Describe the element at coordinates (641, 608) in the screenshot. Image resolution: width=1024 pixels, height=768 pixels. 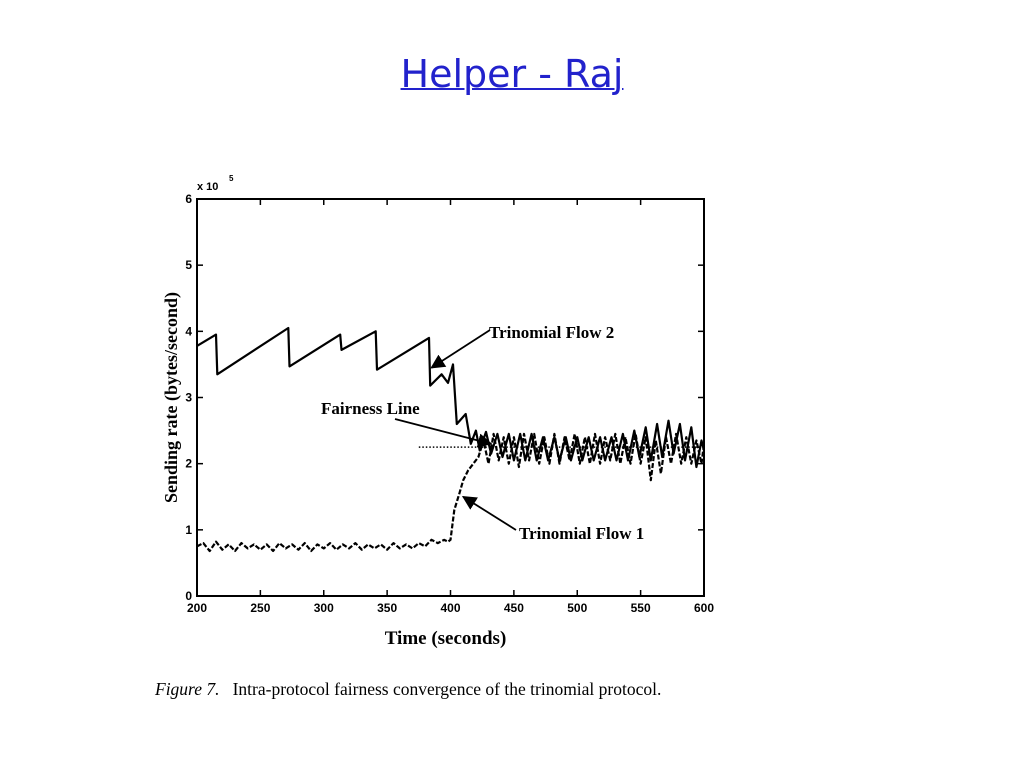
I see `x-tick-label: 550` at that location.